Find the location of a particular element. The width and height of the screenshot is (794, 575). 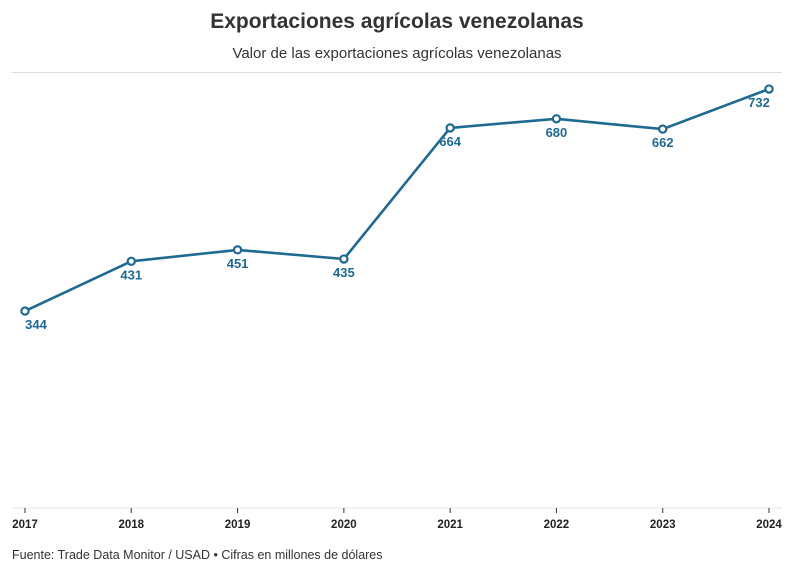

chart-title: Exportaciones agrícolas venezolanas is located at coordinates (397, 21).